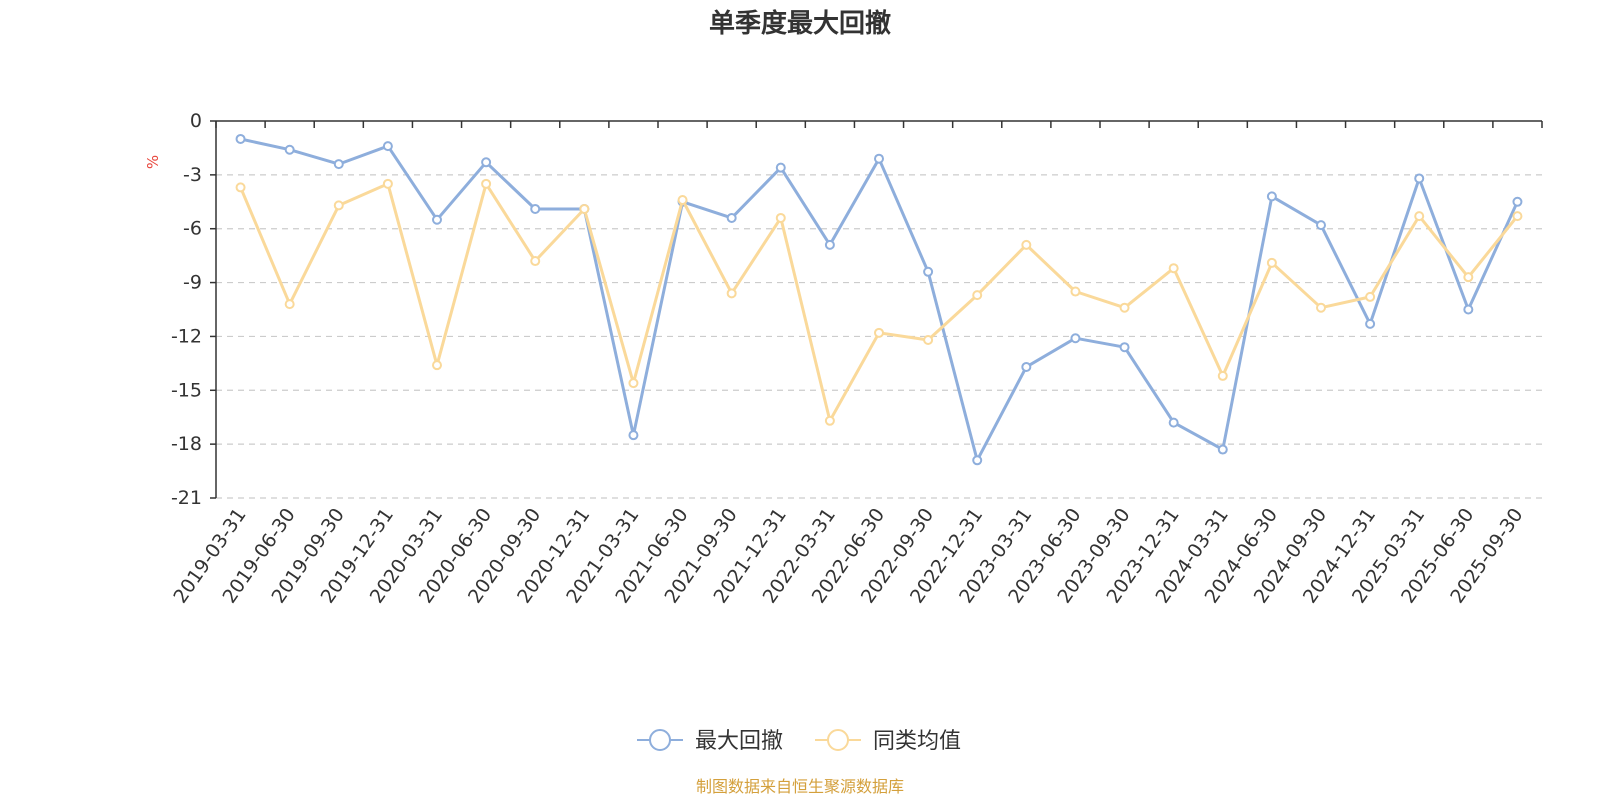 This screenshot has width=1600, height=800. Describe the element at coordinates (196, 121) in the screenshot. I see `y-tick-label: 0` at that location.